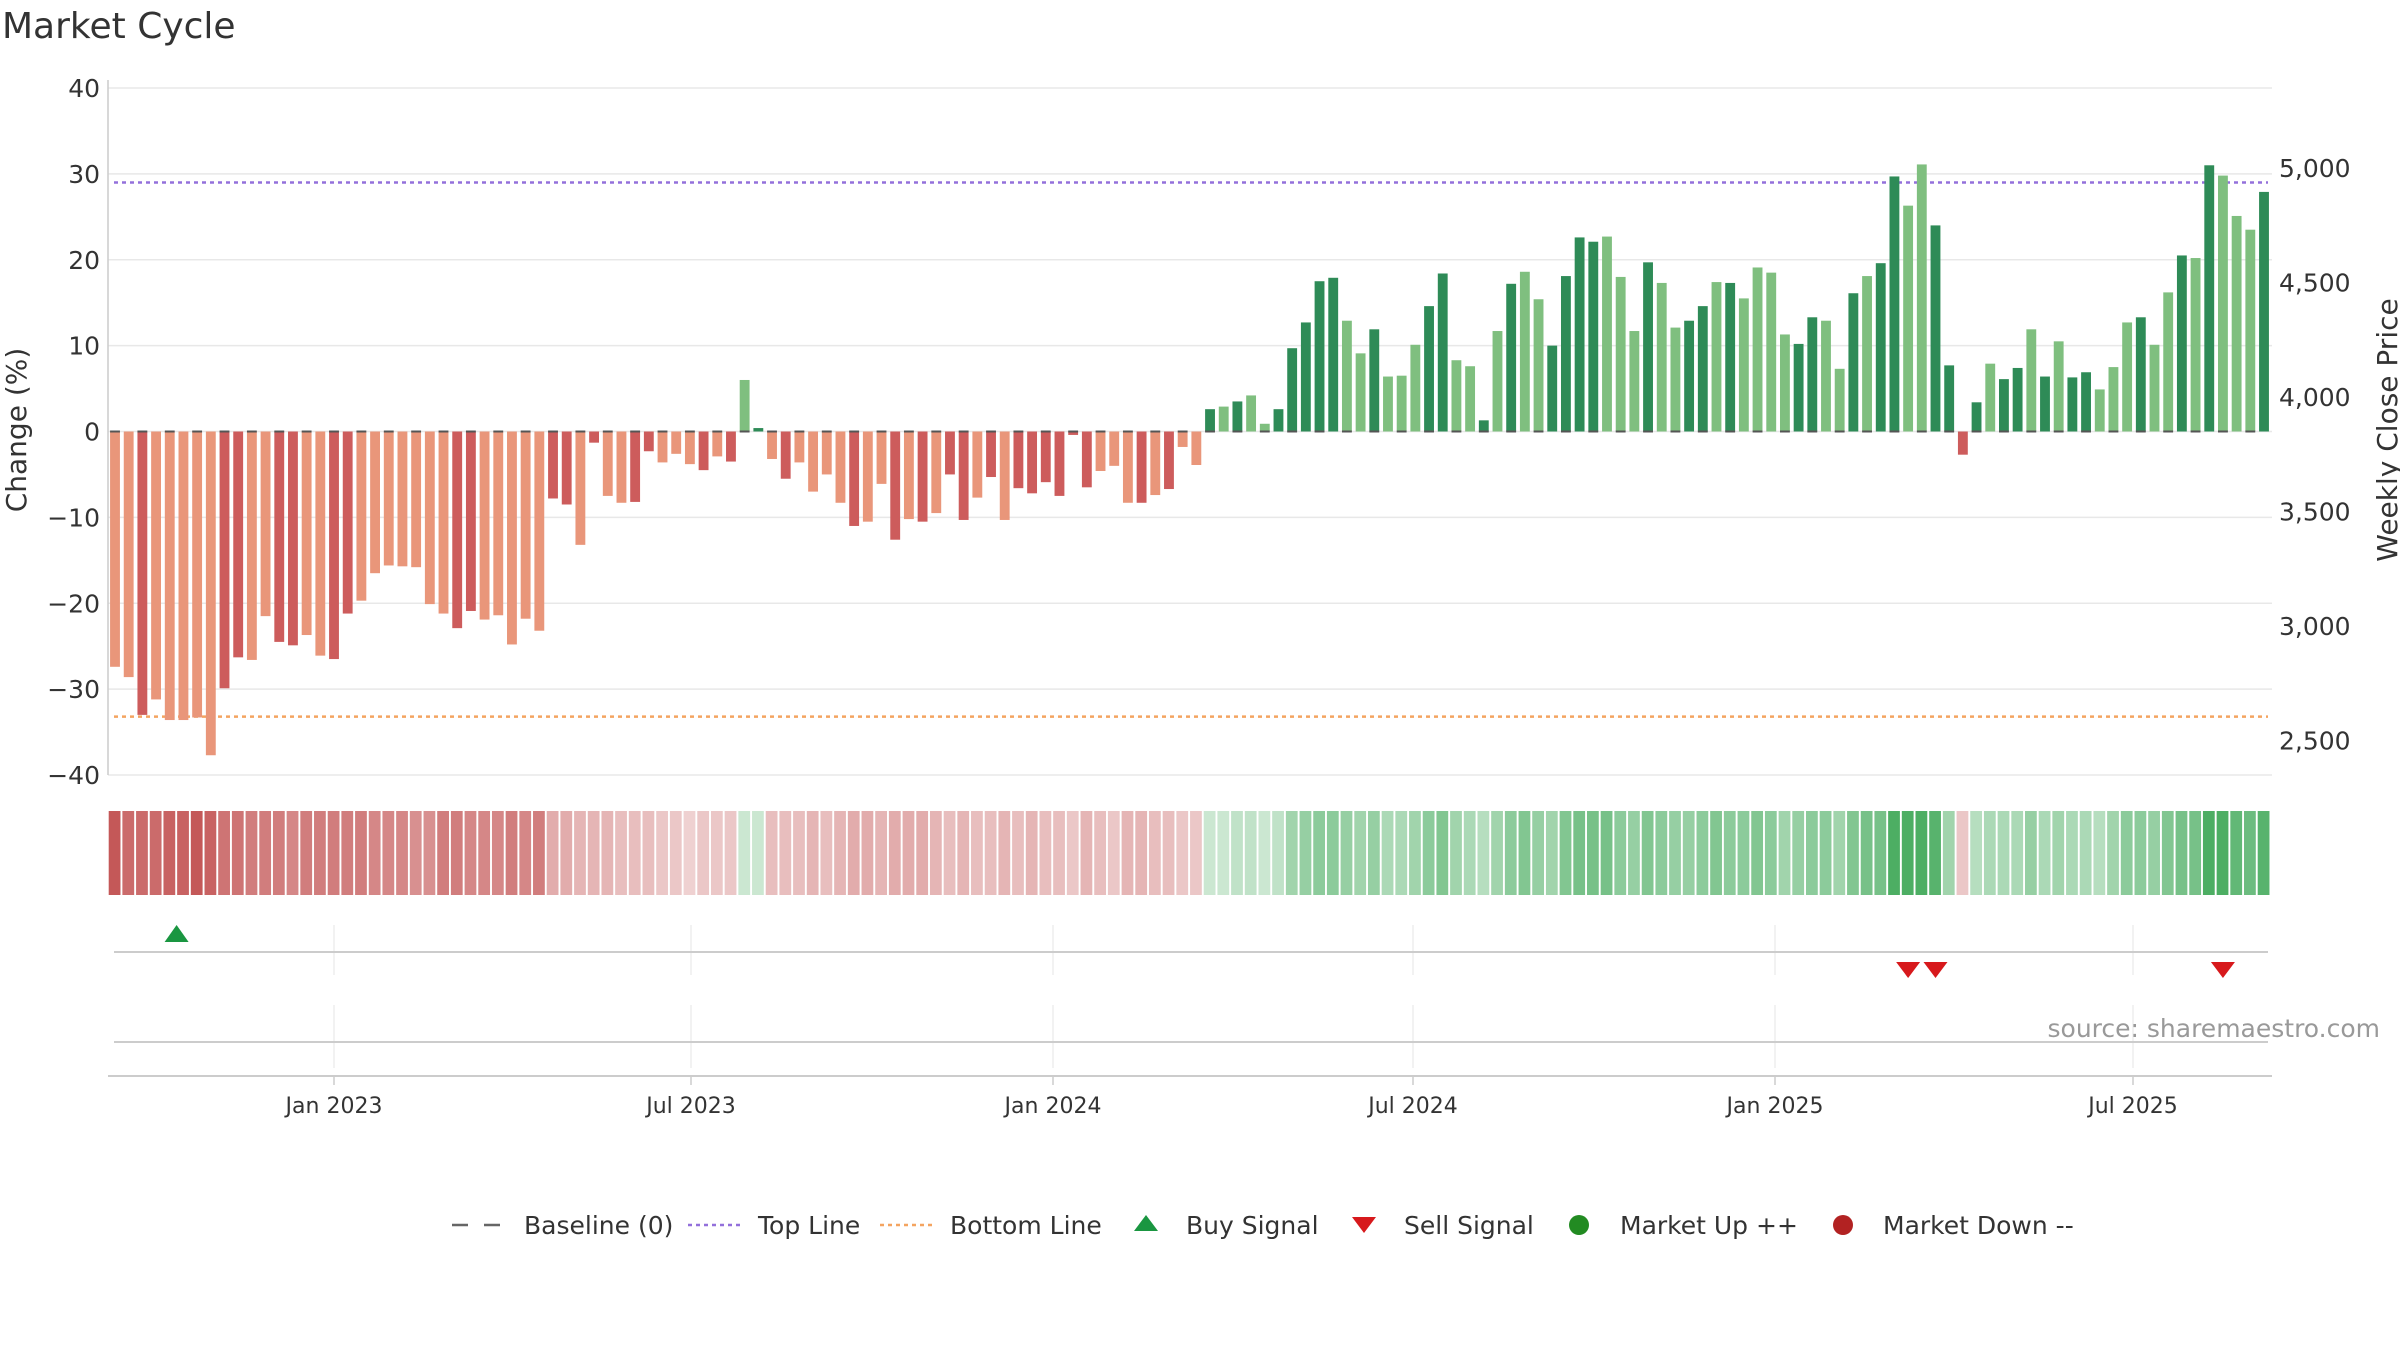 The height and width of the screenshot is (1350, 2400). I want to click on y2-tick-label: 4,000, so click(2315, 397).